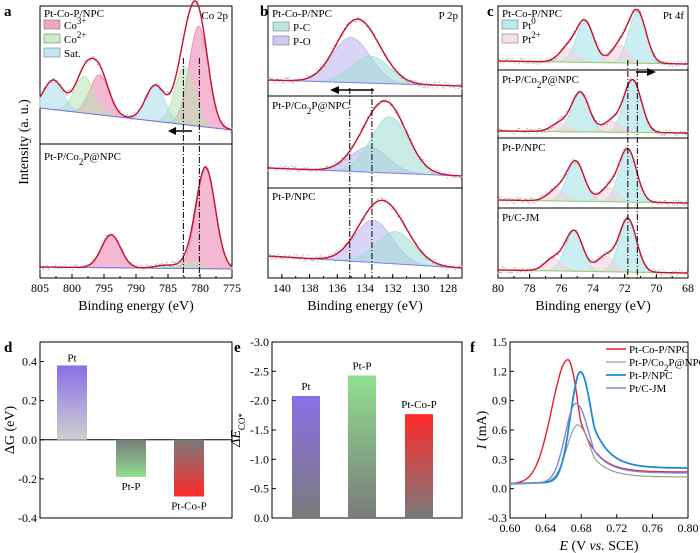 This screenshot has width=700, height=553. Describe the element at coordinates (302, 14) in the screenshot. I see `sample-label: Pt-Co-P/NPC` at that location.